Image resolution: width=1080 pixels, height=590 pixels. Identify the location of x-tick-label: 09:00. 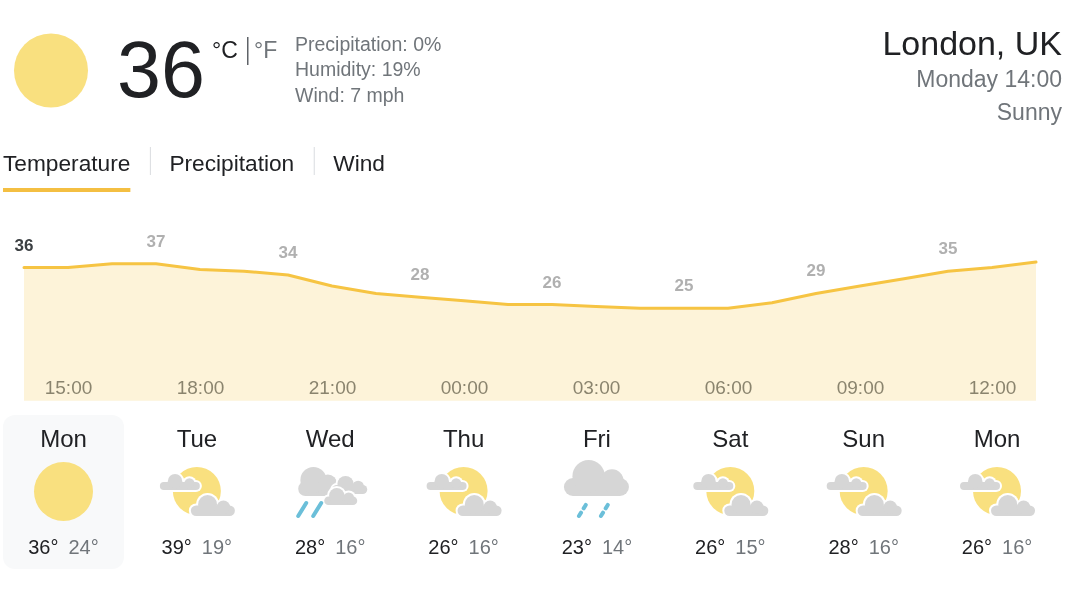
(860, 387).